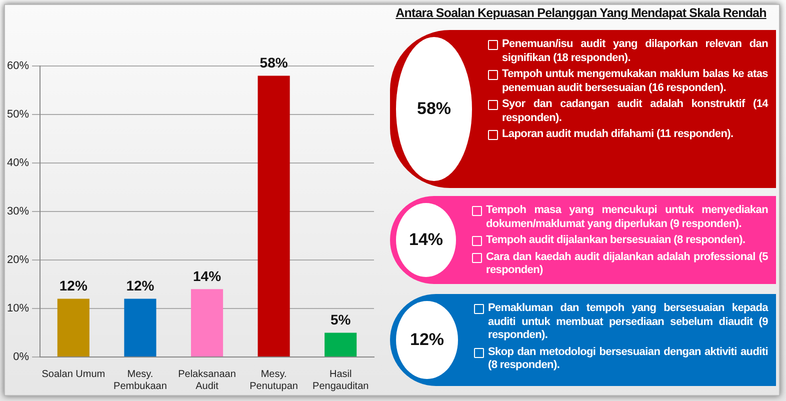  I want to click on text: Tempoh audit dijalankan bersesuaian (8 responden)., so click(615, 241).